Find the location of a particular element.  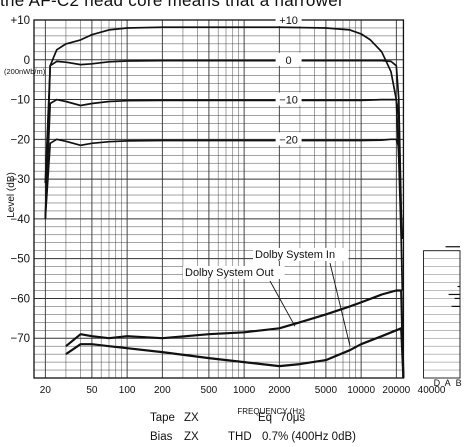

y-axis-unit-note: (200nWb/m) is located at coordinates (25, 71).